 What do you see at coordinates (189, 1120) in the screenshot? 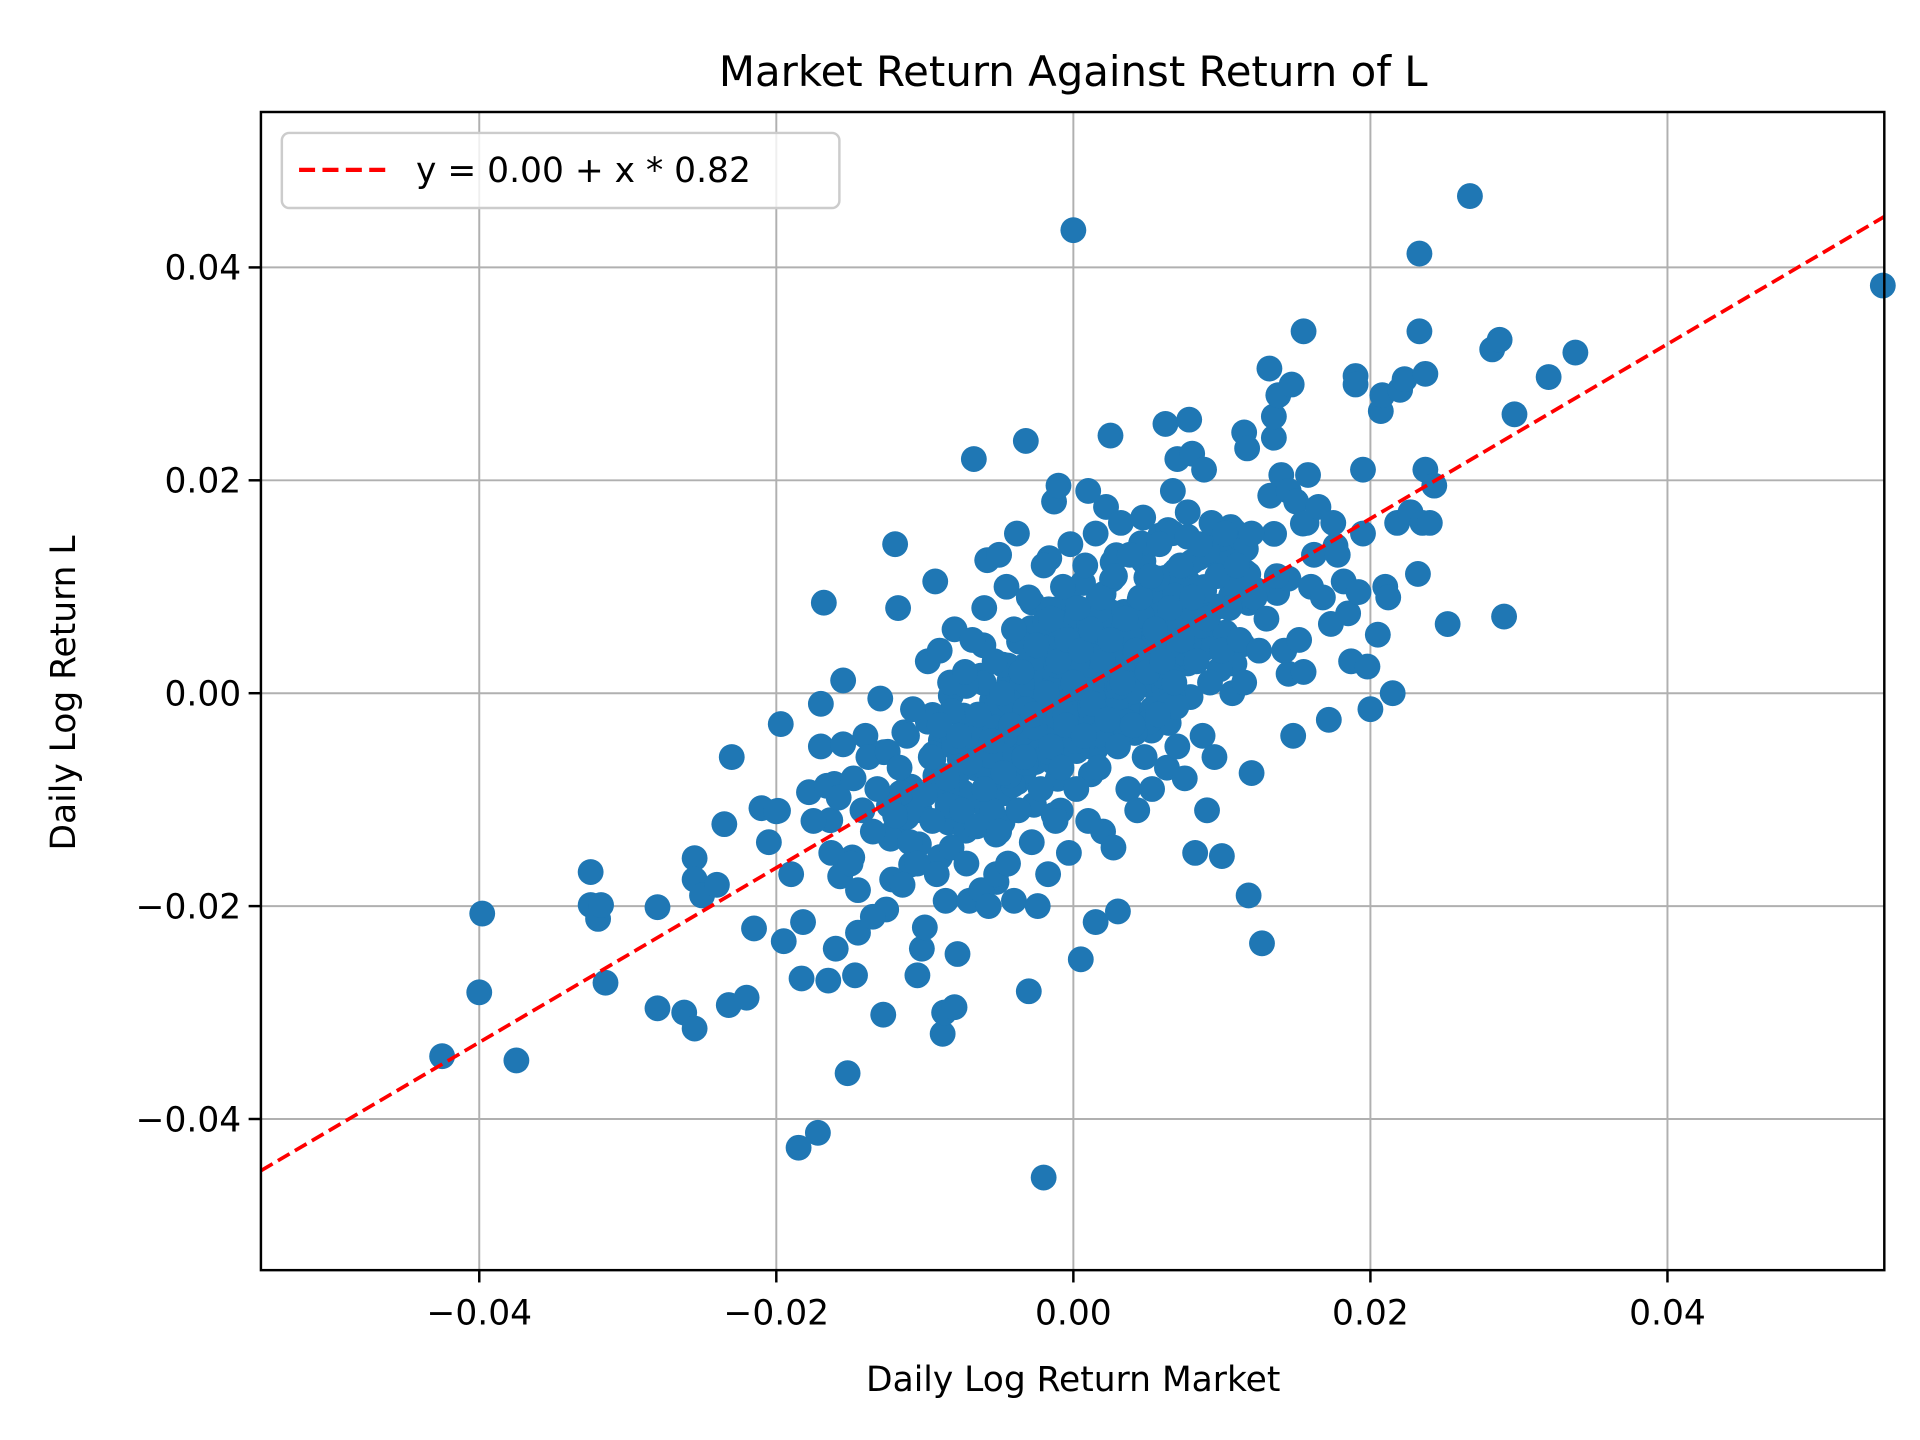
I see `y-tick-label: −0.04` at bounding box center [189, 1120].